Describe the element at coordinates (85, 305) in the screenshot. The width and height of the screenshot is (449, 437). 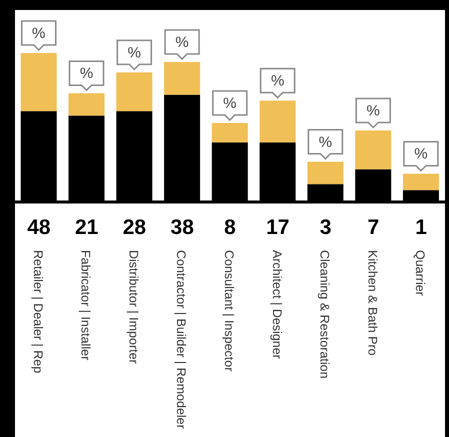
I see `x-tick-label: Fabricator | Installer` at that location.